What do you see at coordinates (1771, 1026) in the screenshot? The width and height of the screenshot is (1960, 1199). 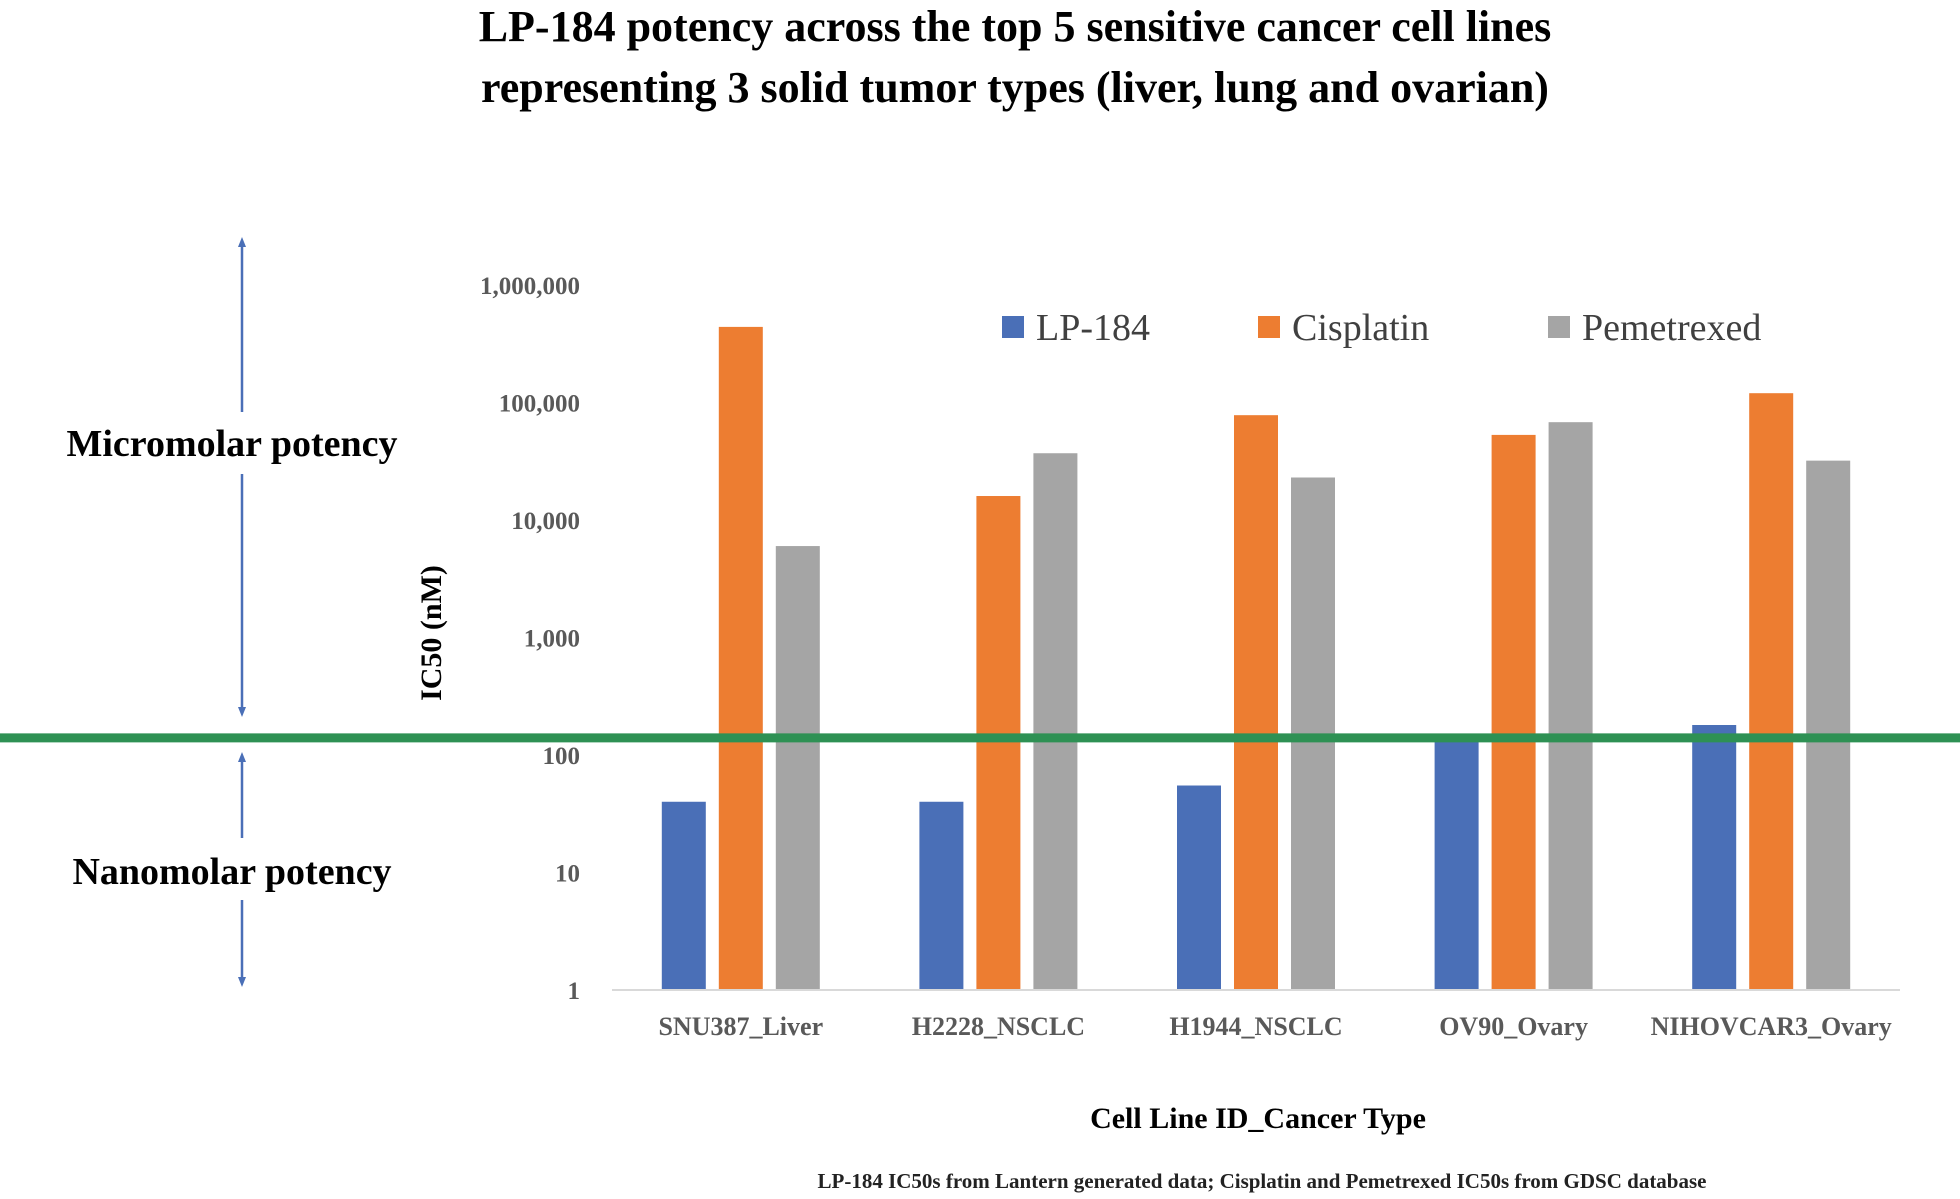 I see `x-category-label: NIHOVCAR3_Ovary` at bounding box center [1771, 1026].